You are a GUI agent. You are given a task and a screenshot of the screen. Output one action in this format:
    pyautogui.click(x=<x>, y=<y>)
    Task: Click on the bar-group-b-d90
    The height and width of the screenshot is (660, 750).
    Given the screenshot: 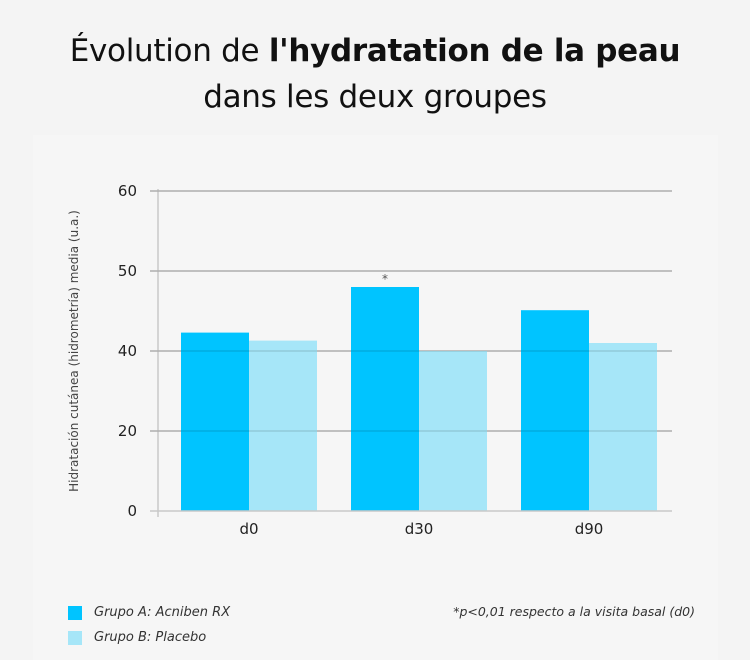 What is the action you would take?
    pyautogui.click(x=623, y=427)
    